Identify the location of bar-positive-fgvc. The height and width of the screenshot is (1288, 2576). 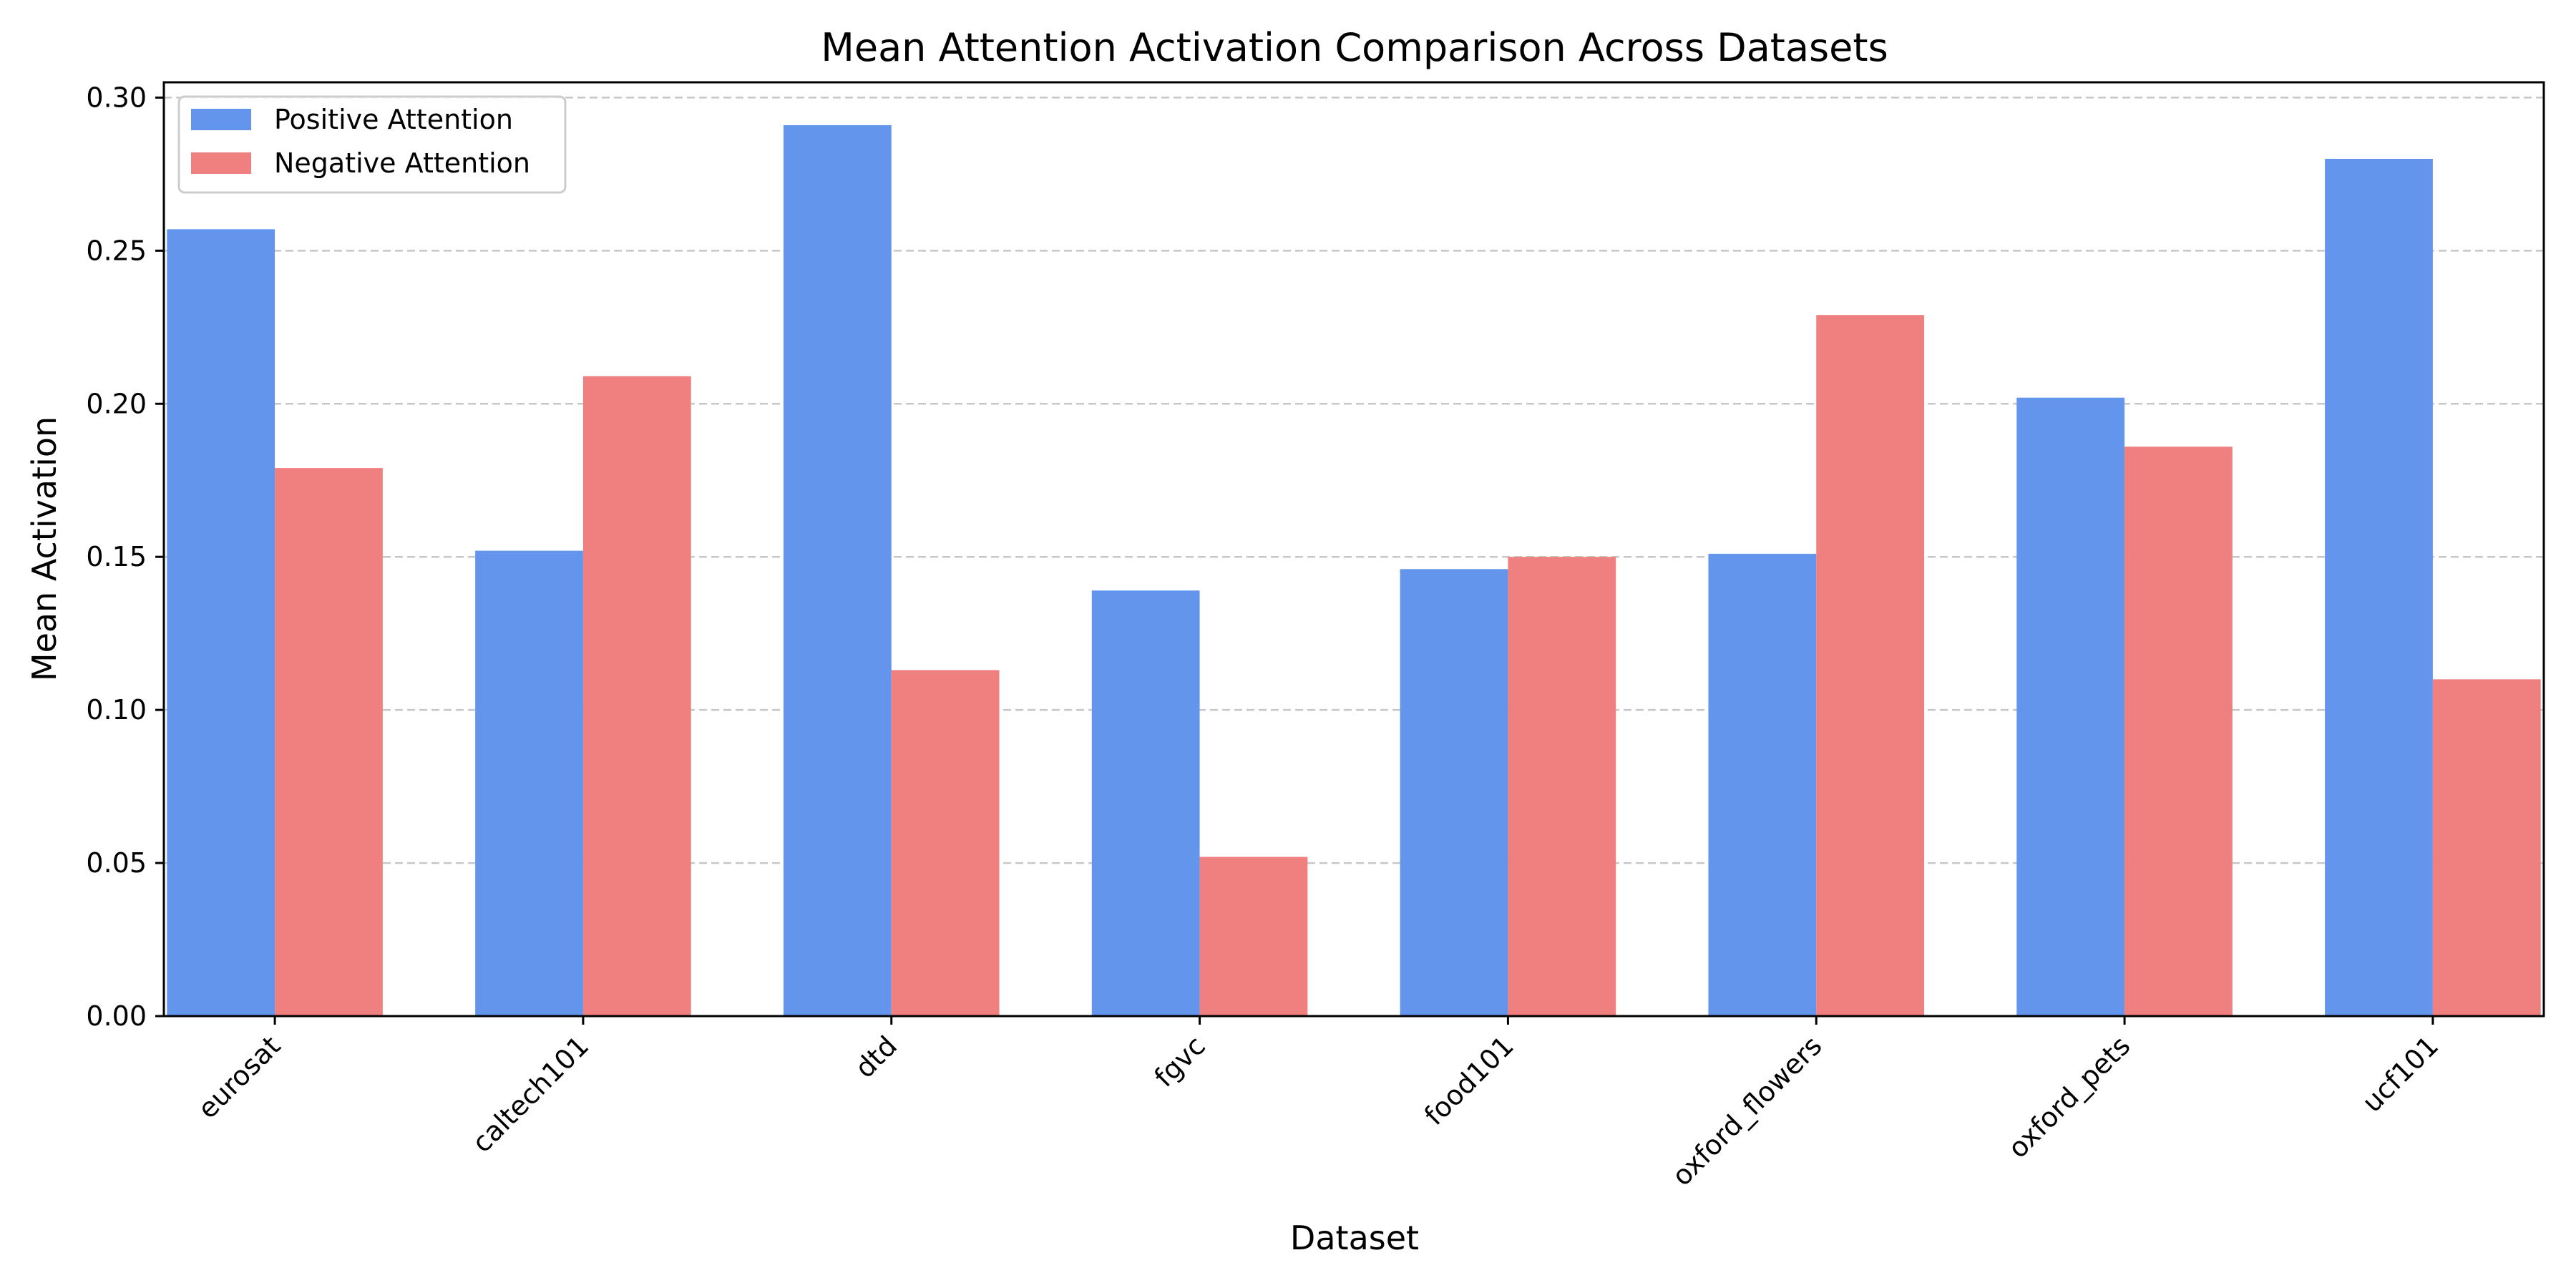
(1145, 803).